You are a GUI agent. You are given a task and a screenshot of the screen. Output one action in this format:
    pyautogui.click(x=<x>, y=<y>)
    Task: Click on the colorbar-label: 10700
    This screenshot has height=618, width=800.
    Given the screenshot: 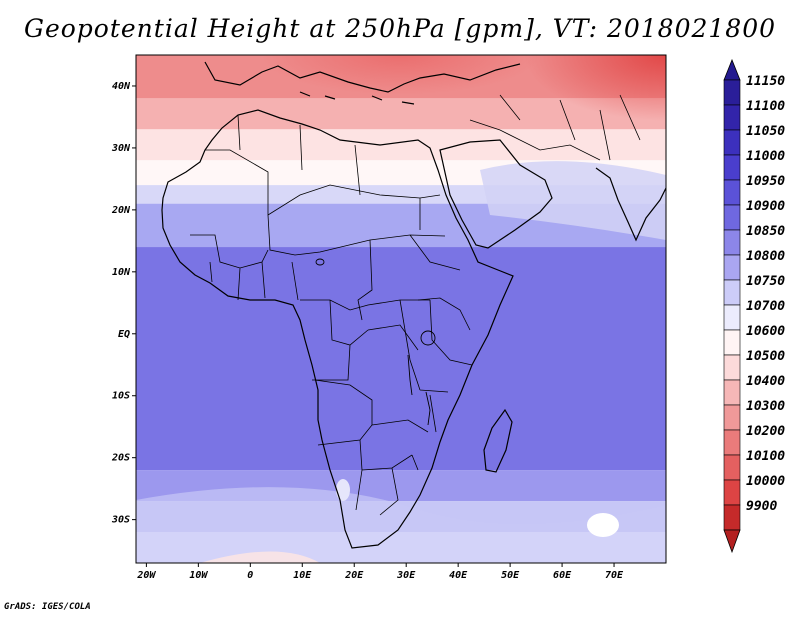 What is the action you would take?
    pyautogui.click(x=765, y=306)
    